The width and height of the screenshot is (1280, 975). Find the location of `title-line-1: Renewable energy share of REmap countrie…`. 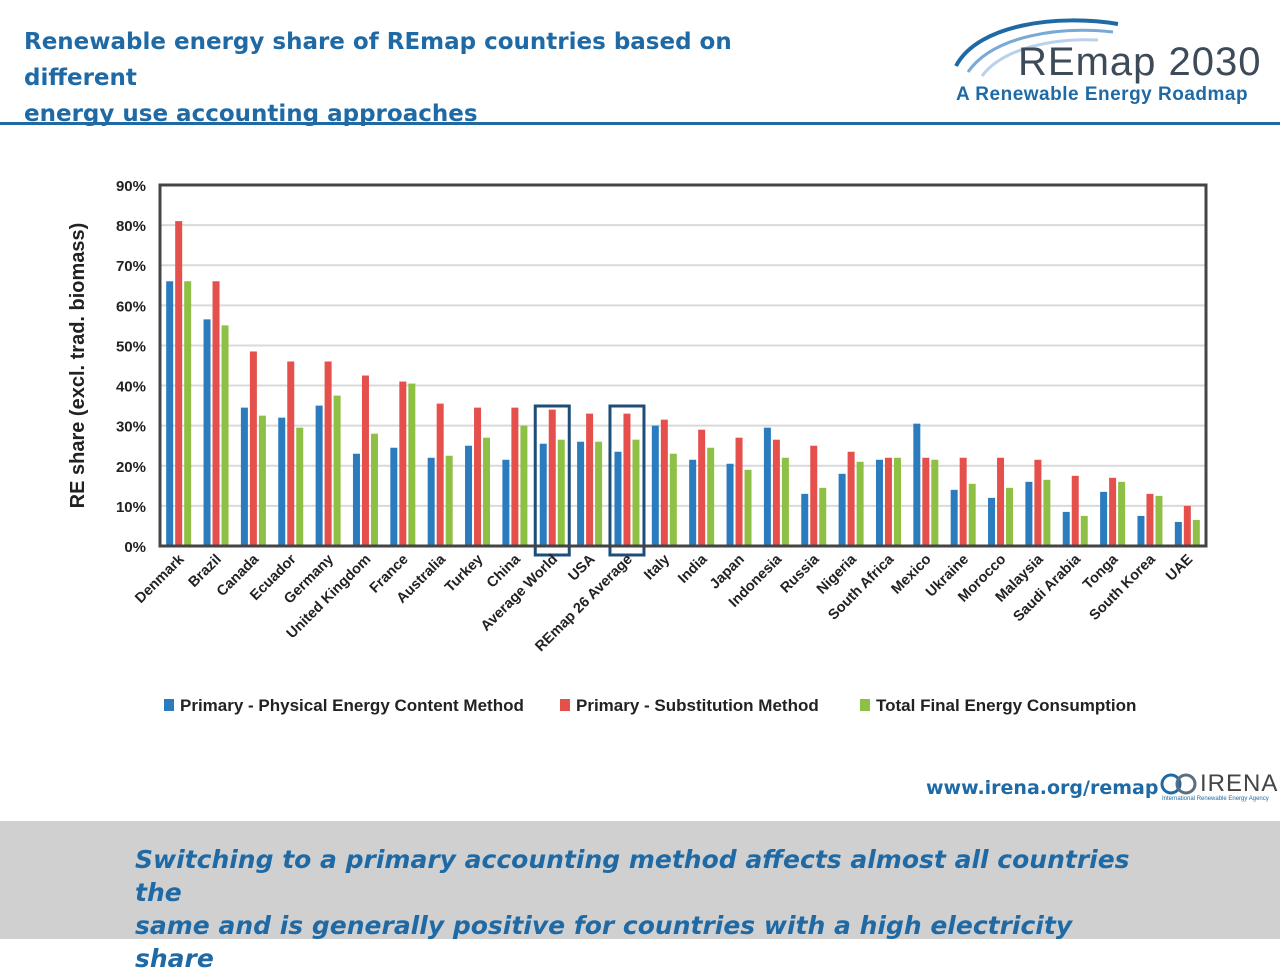

title-line-1: Renewable energy share of REmap countrie… is located at coordinates (378, 60).